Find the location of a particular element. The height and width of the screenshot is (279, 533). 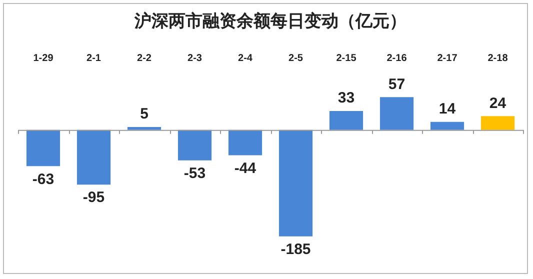

data-label: 24 is located at coordinates (498, 103).